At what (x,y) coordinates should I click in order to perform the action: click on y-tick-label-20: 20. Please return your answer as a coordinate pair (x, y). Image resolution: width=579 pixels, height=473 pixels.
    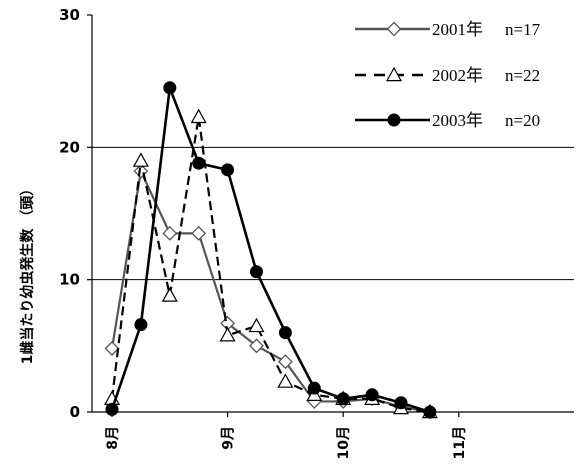
    Looking at the image, I should click on (69, 147).